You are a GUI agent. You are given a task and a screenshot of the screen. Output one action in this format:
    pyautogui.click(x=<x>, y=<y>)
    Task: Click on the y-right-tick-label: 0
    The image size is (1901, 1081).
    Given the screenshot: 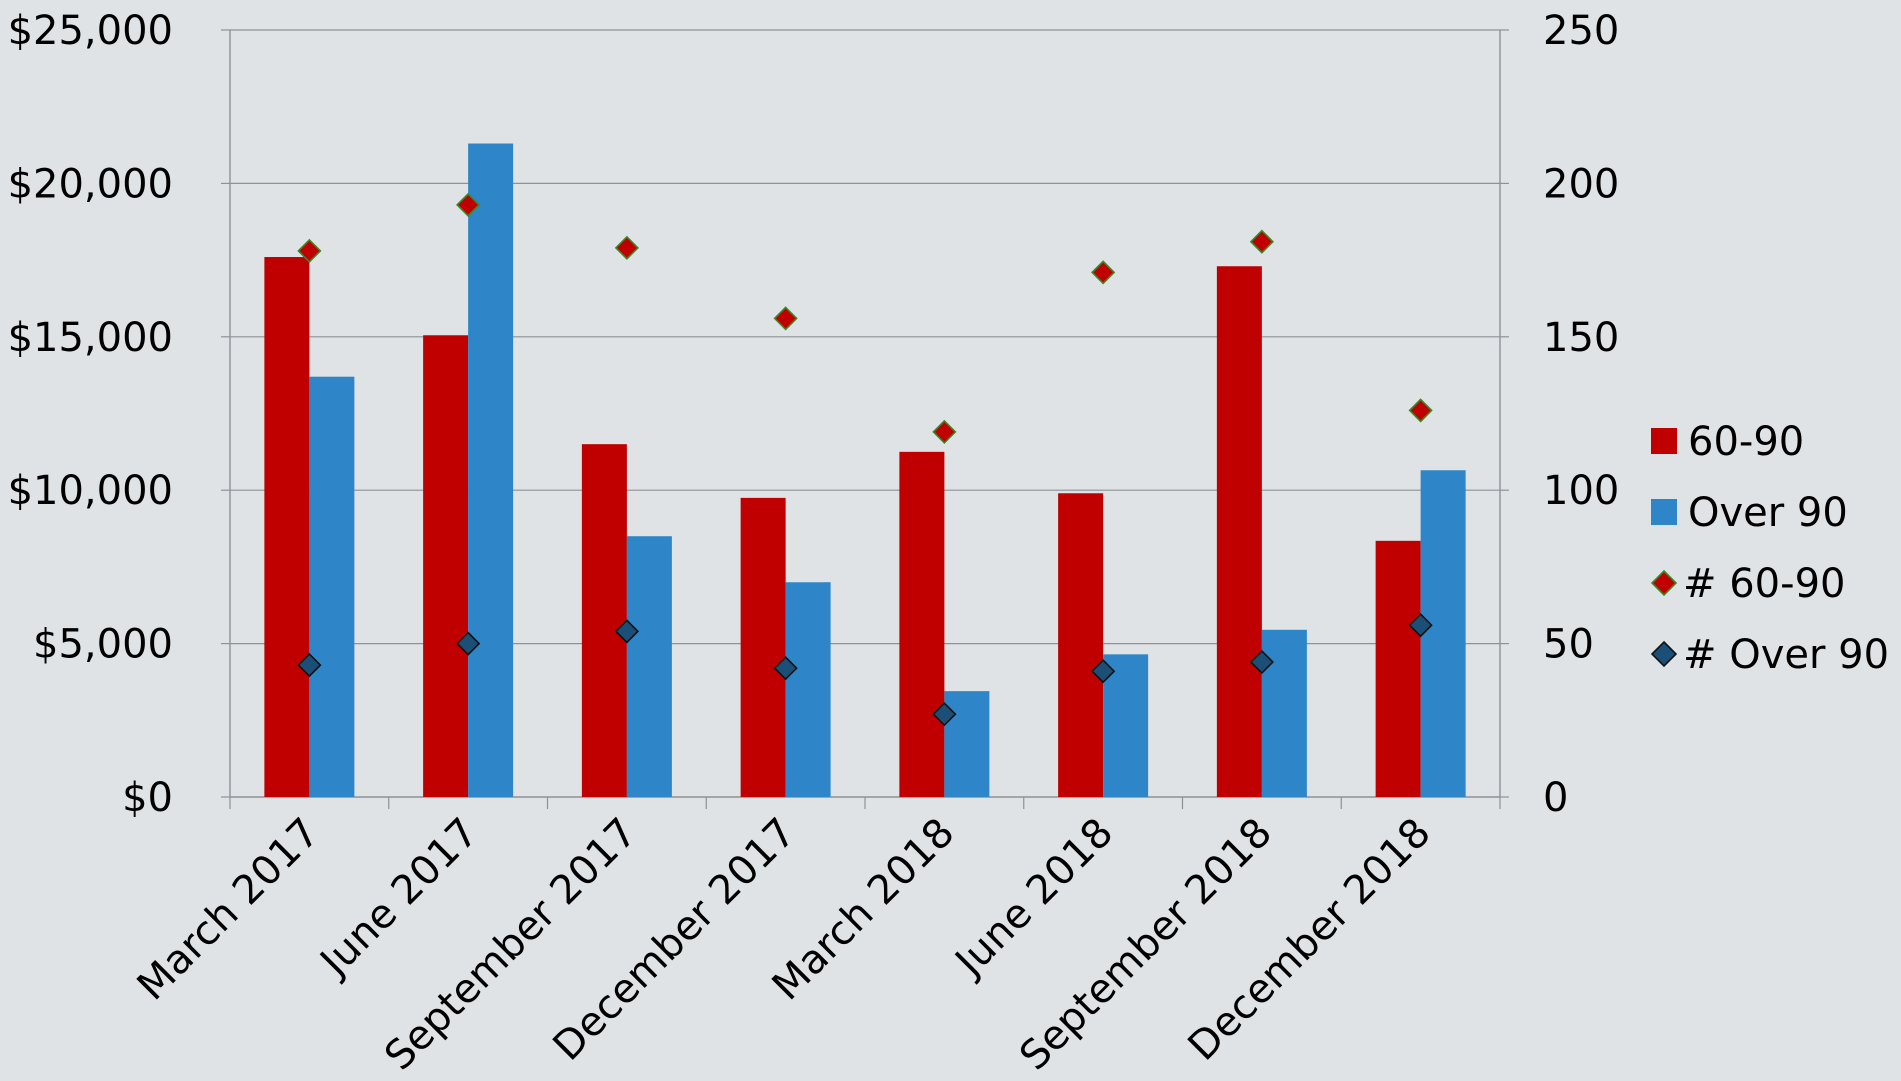 What is the action you would take?
    pyautogui.click(x=1555, y=798)
    